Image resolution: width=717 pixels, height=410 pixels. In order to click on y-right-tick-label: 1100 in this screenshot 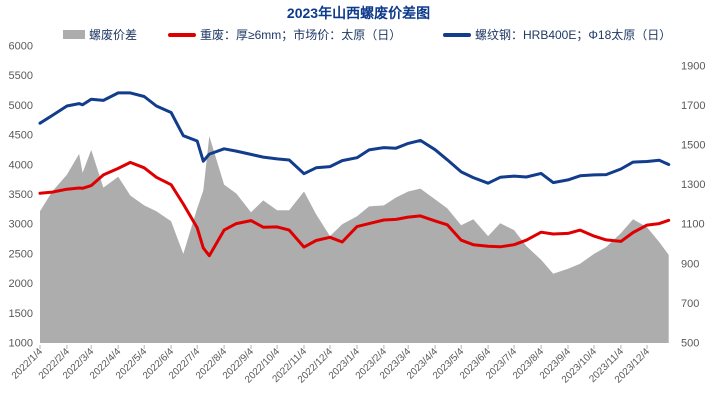, I will do `click(693, 225)`.